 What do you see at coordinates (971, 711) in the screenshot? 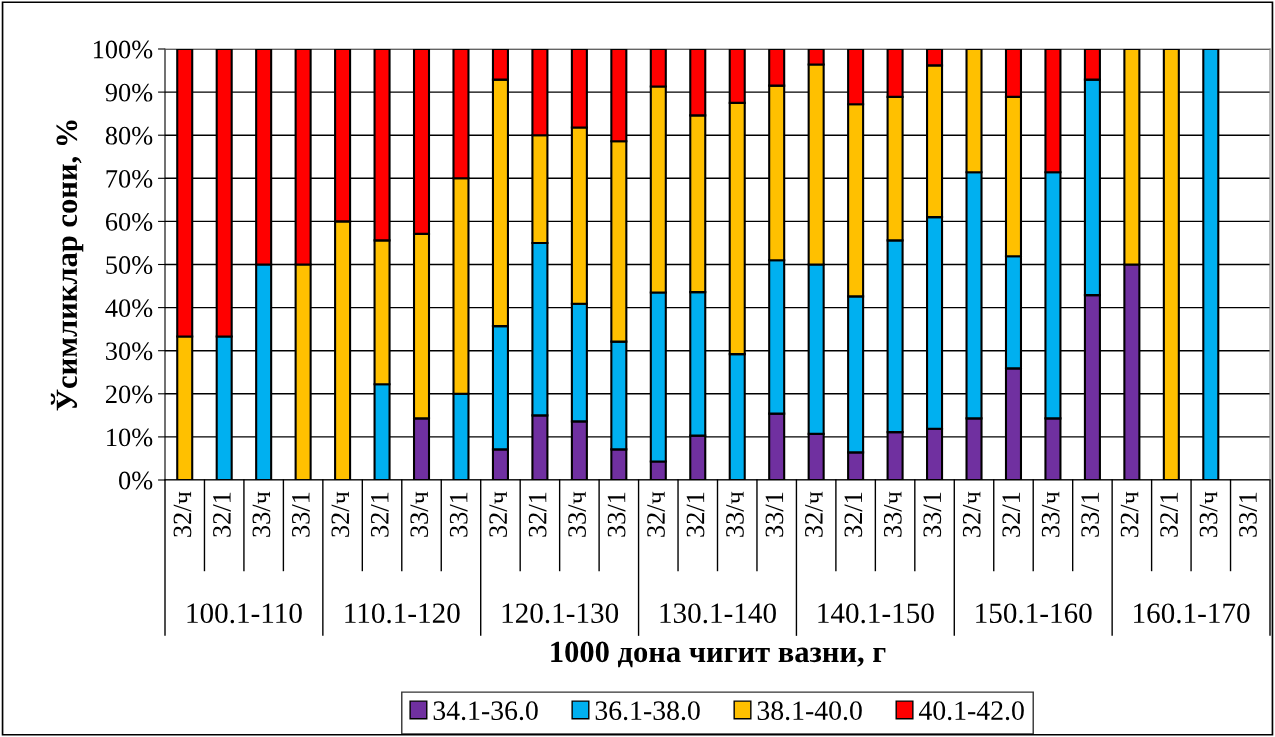
I see `legend-label: 40.1-42.0` at bounding box center [971, 711].